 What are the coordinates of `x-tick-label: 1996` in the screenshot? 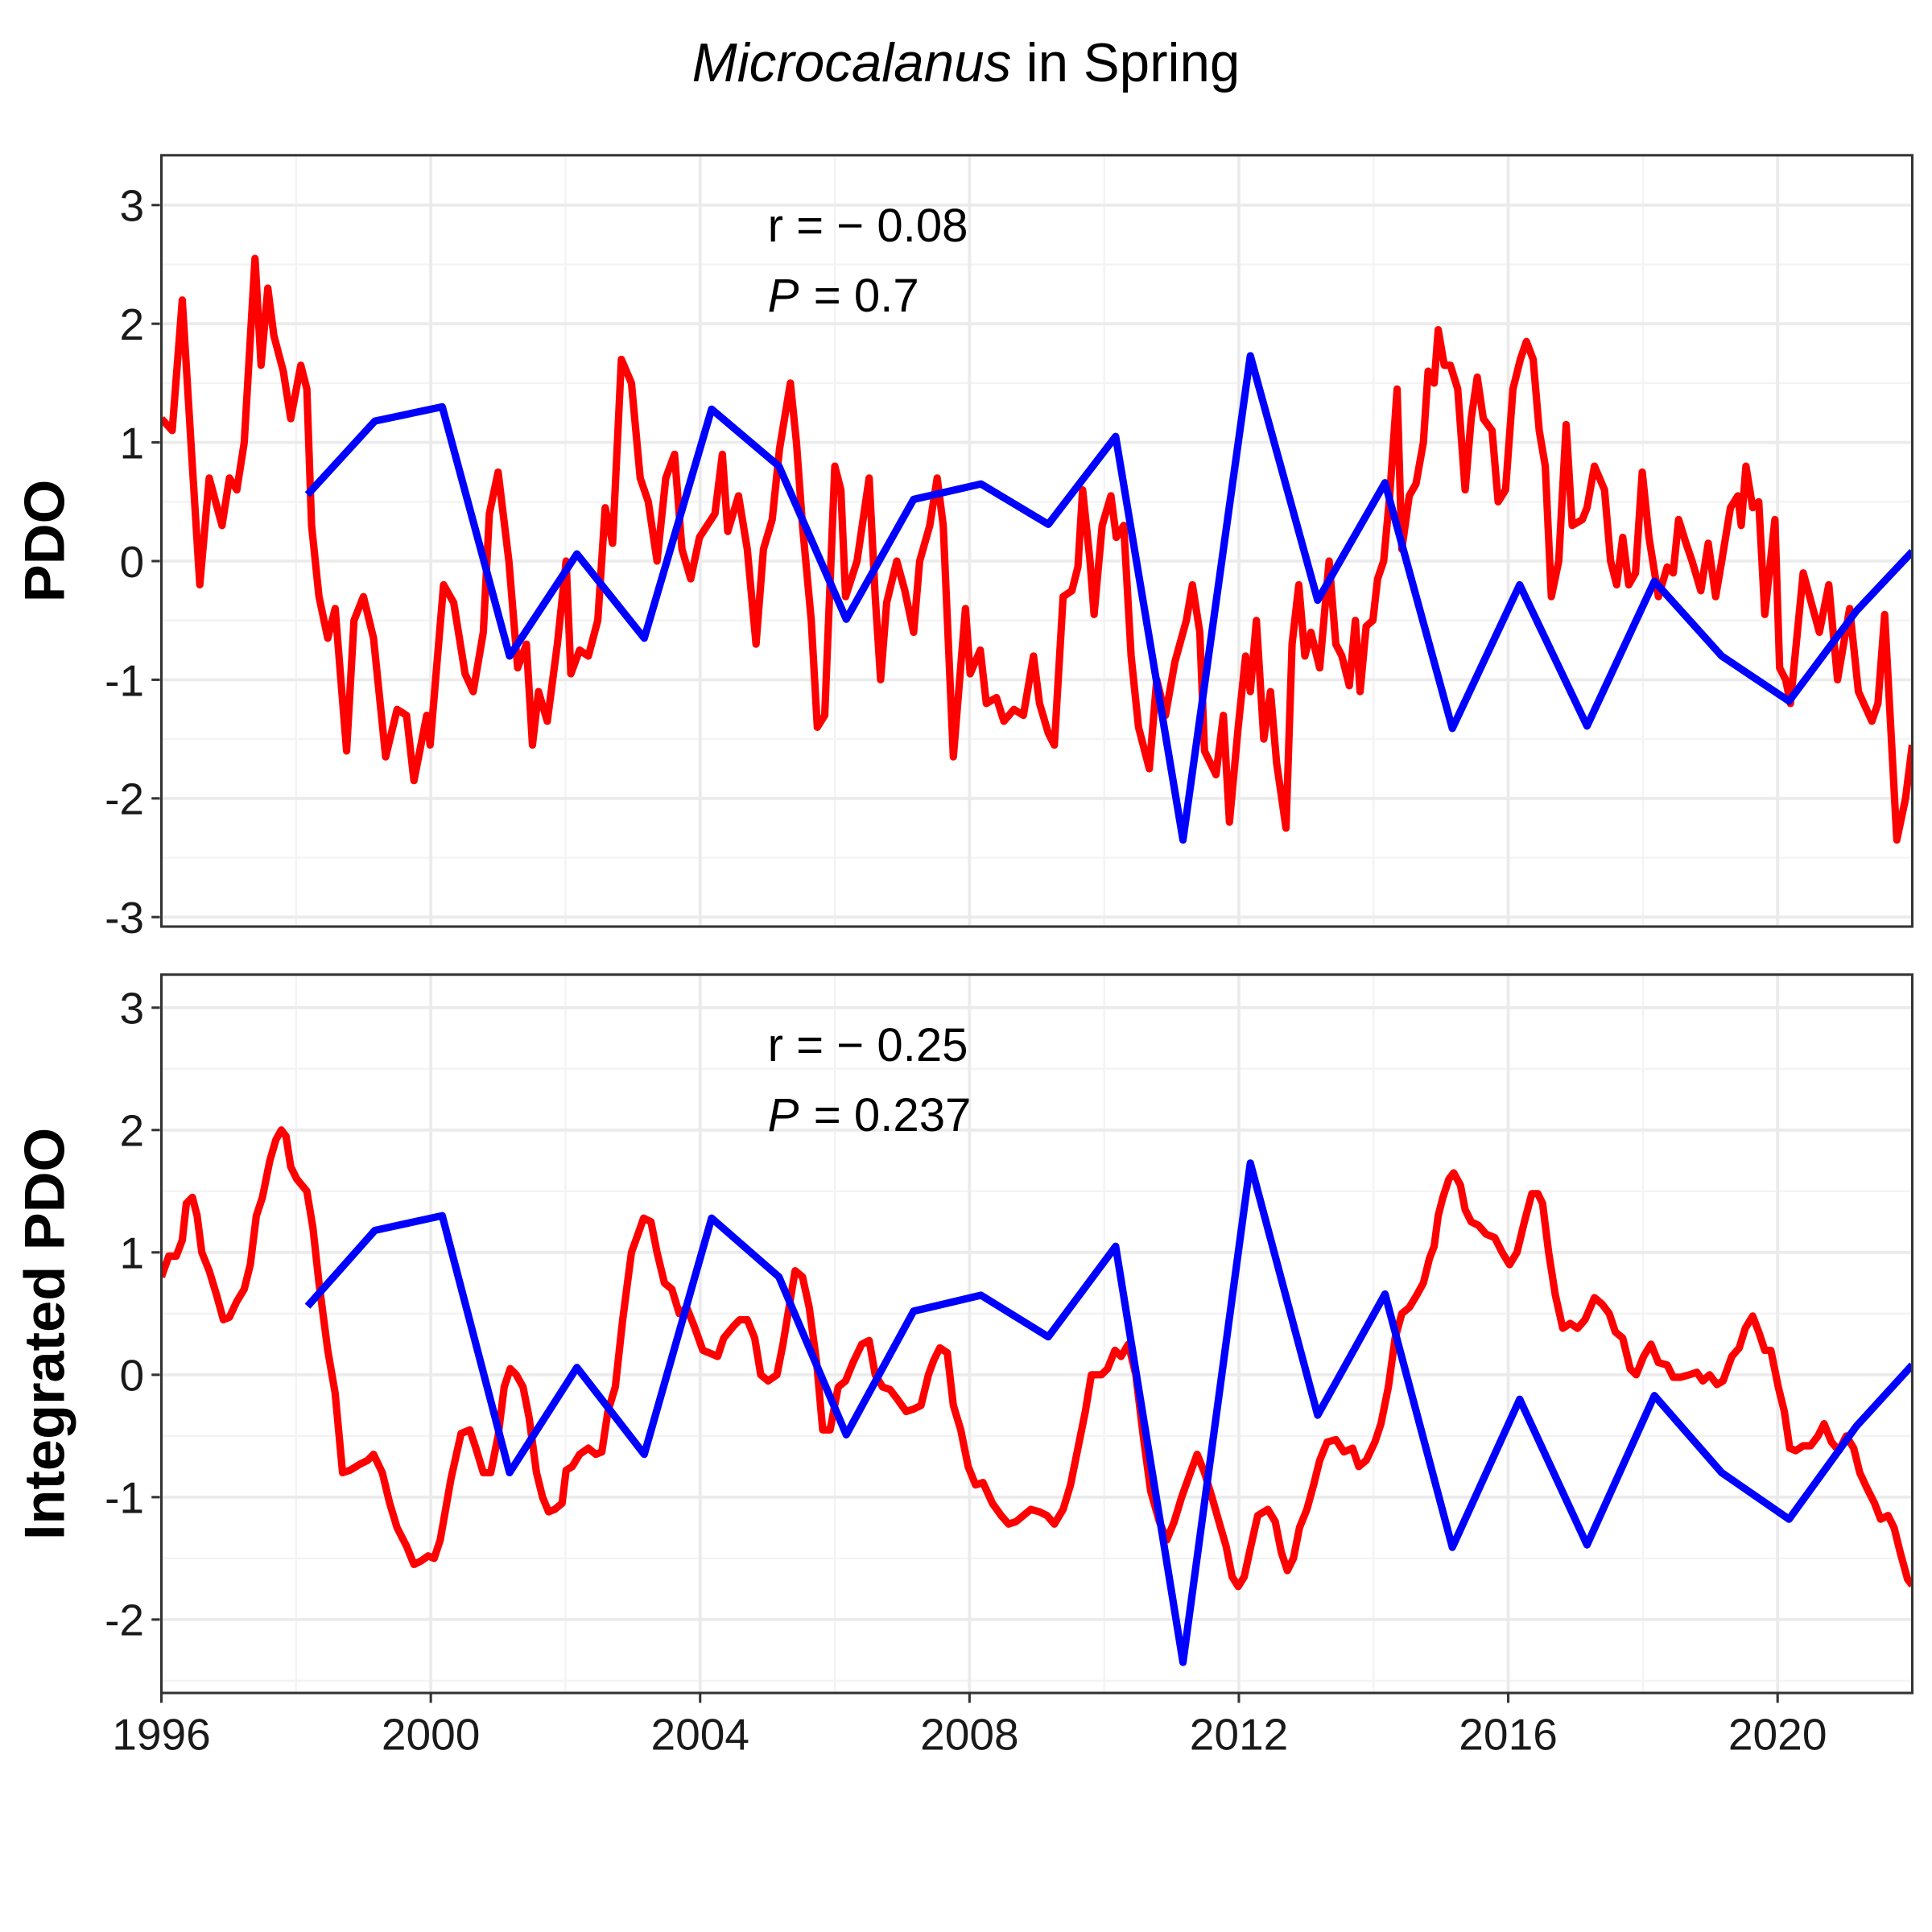 It's located at (161, 1734).